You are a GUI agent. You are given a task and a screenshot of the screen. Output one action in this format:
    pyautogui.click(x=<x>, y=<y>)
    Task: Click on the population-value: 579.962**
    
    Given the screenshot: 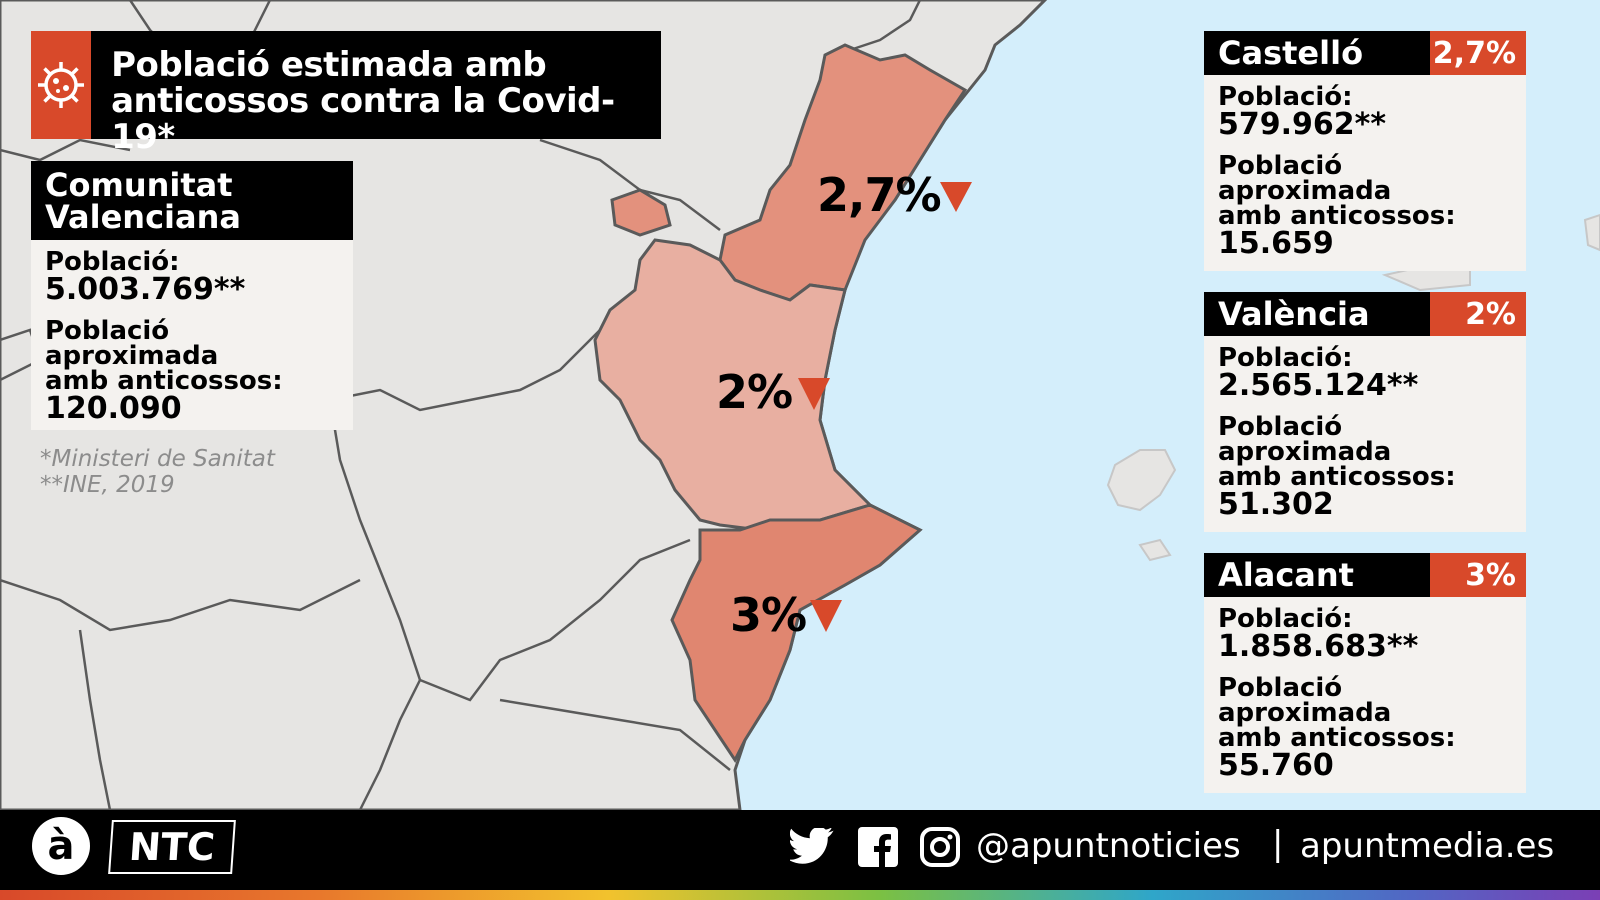 What is the action you would take?
    pyautogui.click(x=1302, y=124)
    